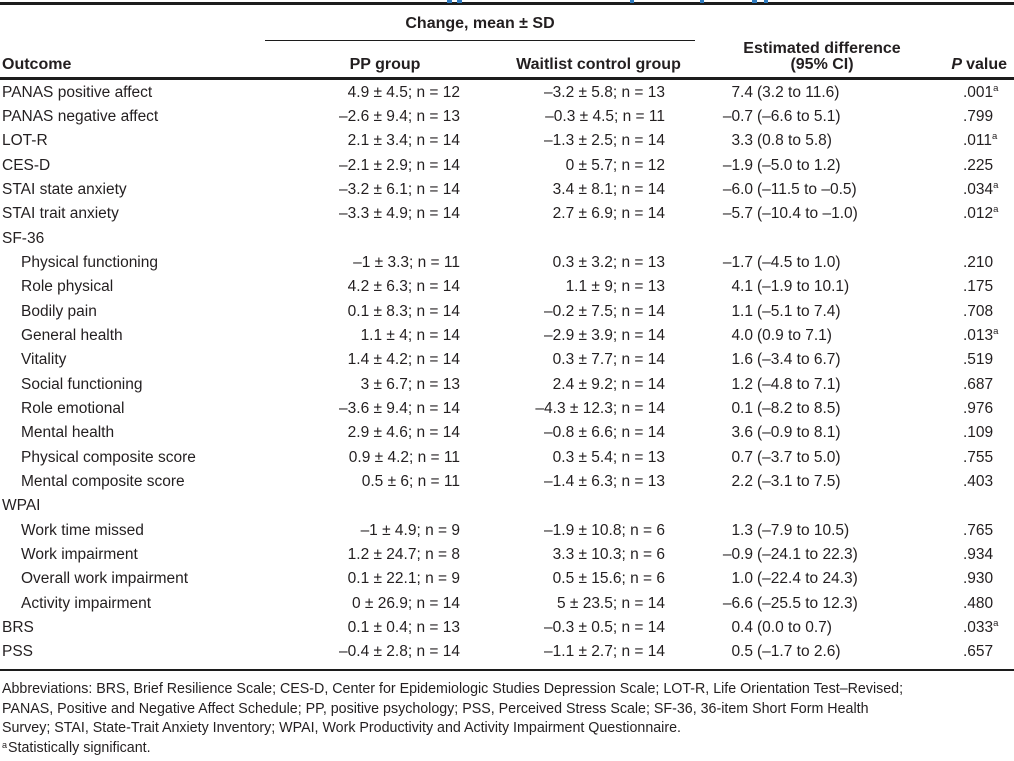  What do you see at coordinates (978, 603) in the screenshot?
I see `p-value-text: .480` at bounding box center [978, 603].